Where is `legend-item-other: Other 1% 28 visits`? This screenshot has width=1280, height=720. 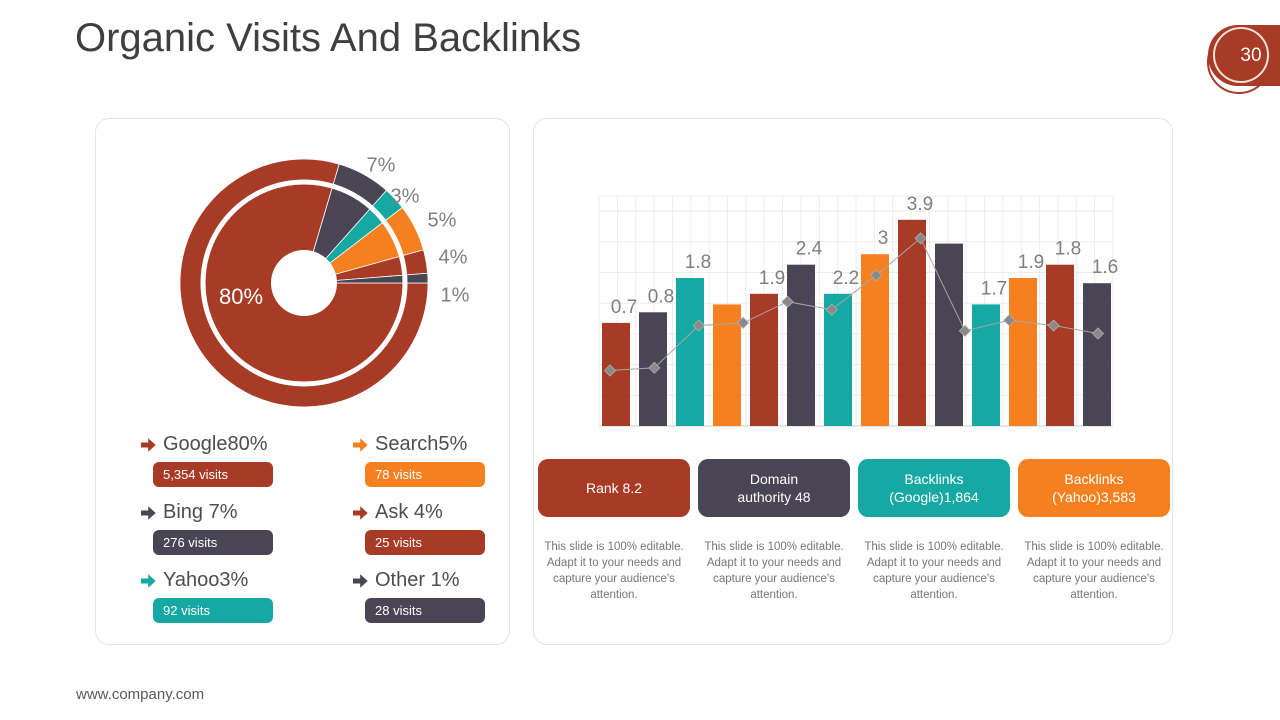 legend-item-other: Other 1% 28 visits is located at coordinates (438, 596).